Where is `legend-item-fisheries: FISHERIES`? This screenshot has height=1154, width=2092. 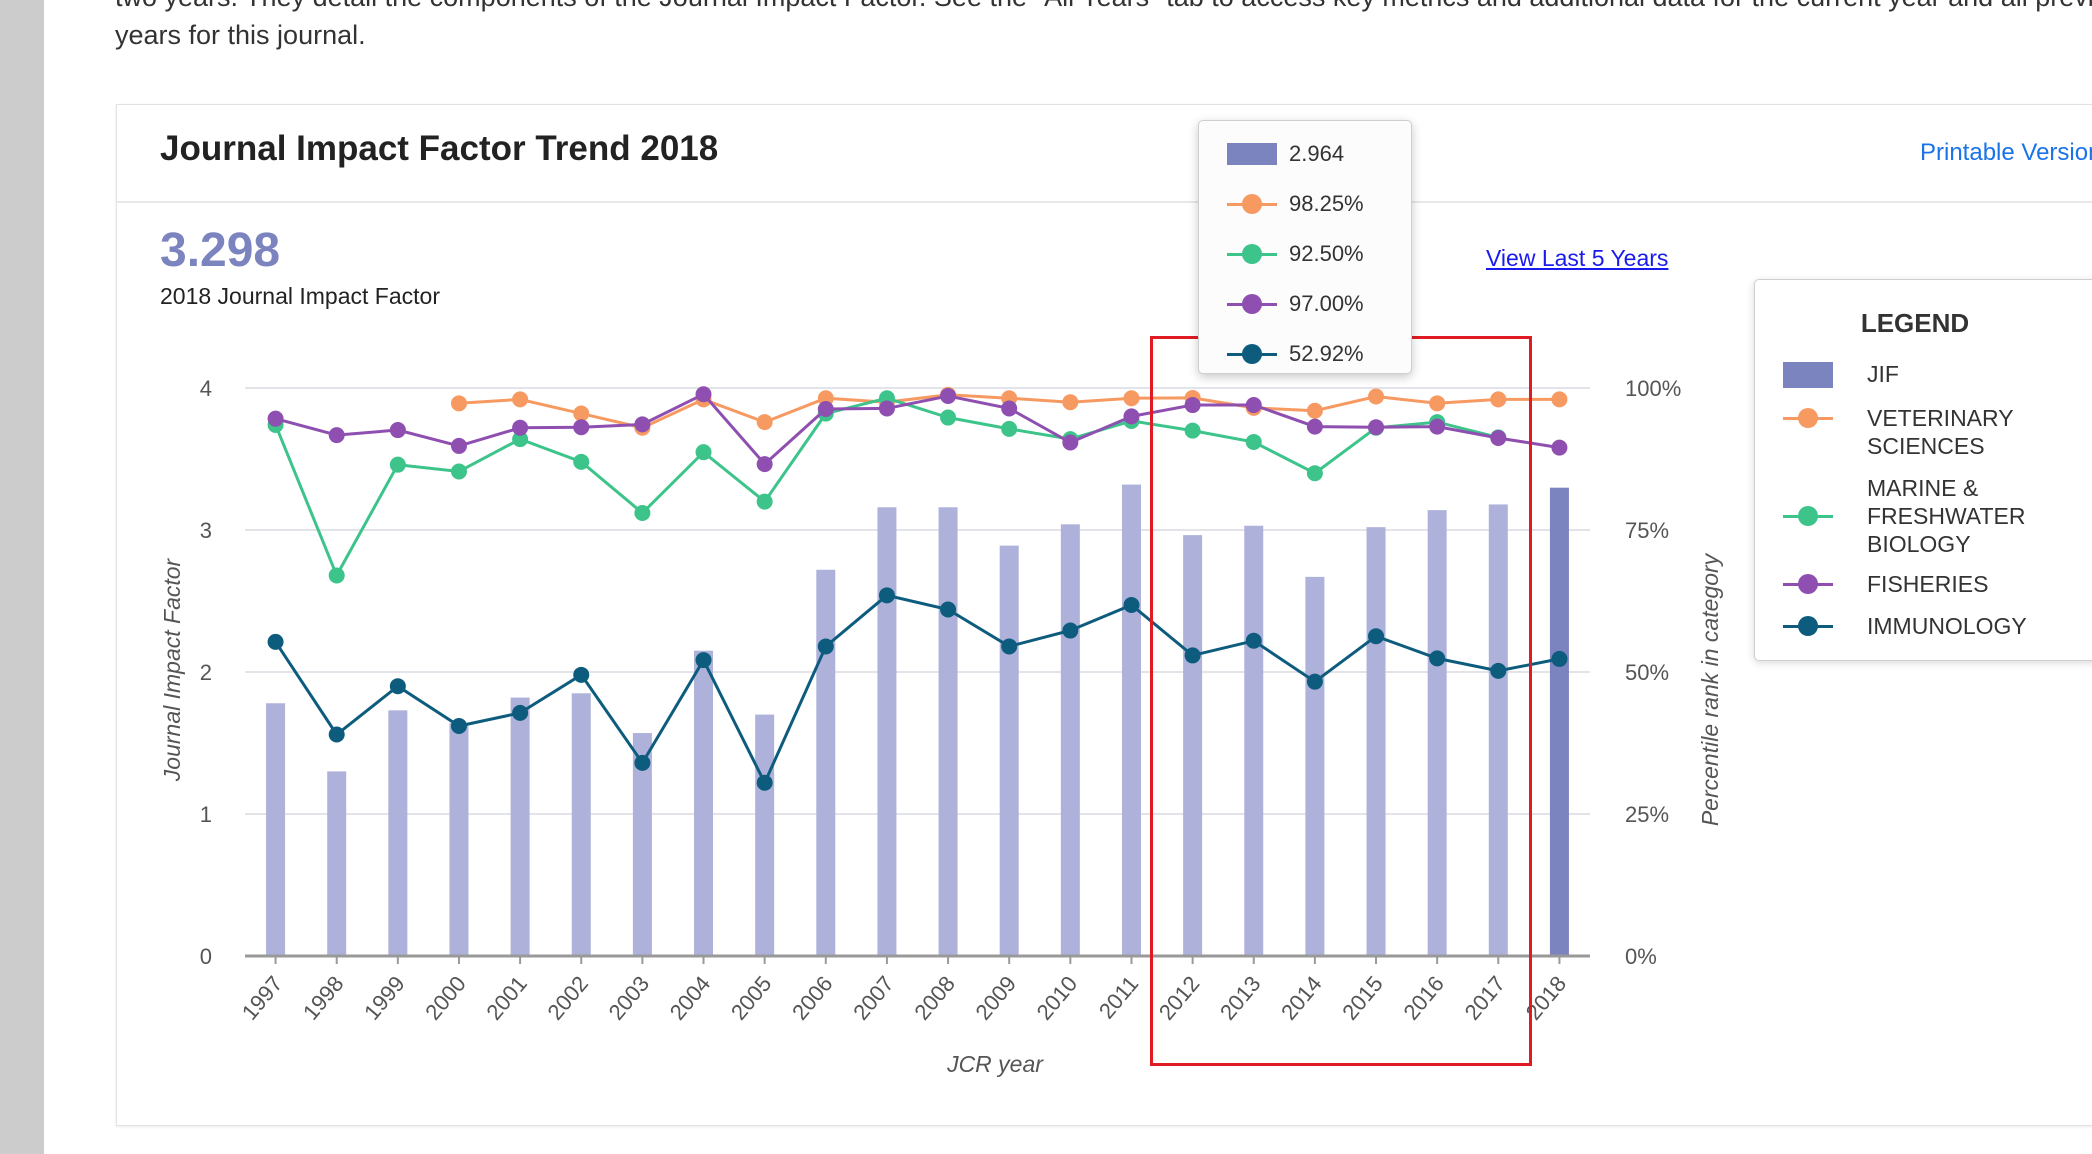
legend-item-fisheries: FISHERIES is located at coordinates (1915, 584).